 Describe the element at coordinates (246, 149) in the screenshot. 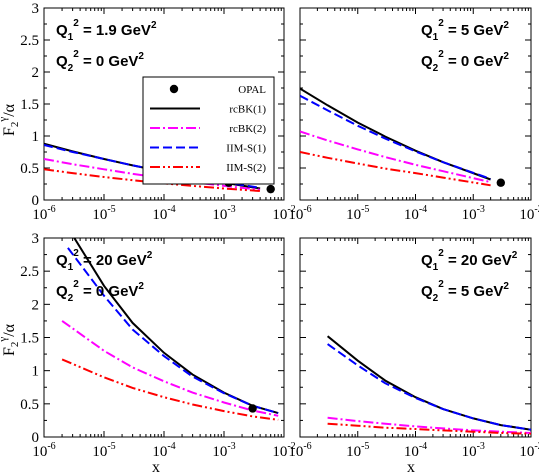

I see `legend-label: IIM-S(1)` at that location.